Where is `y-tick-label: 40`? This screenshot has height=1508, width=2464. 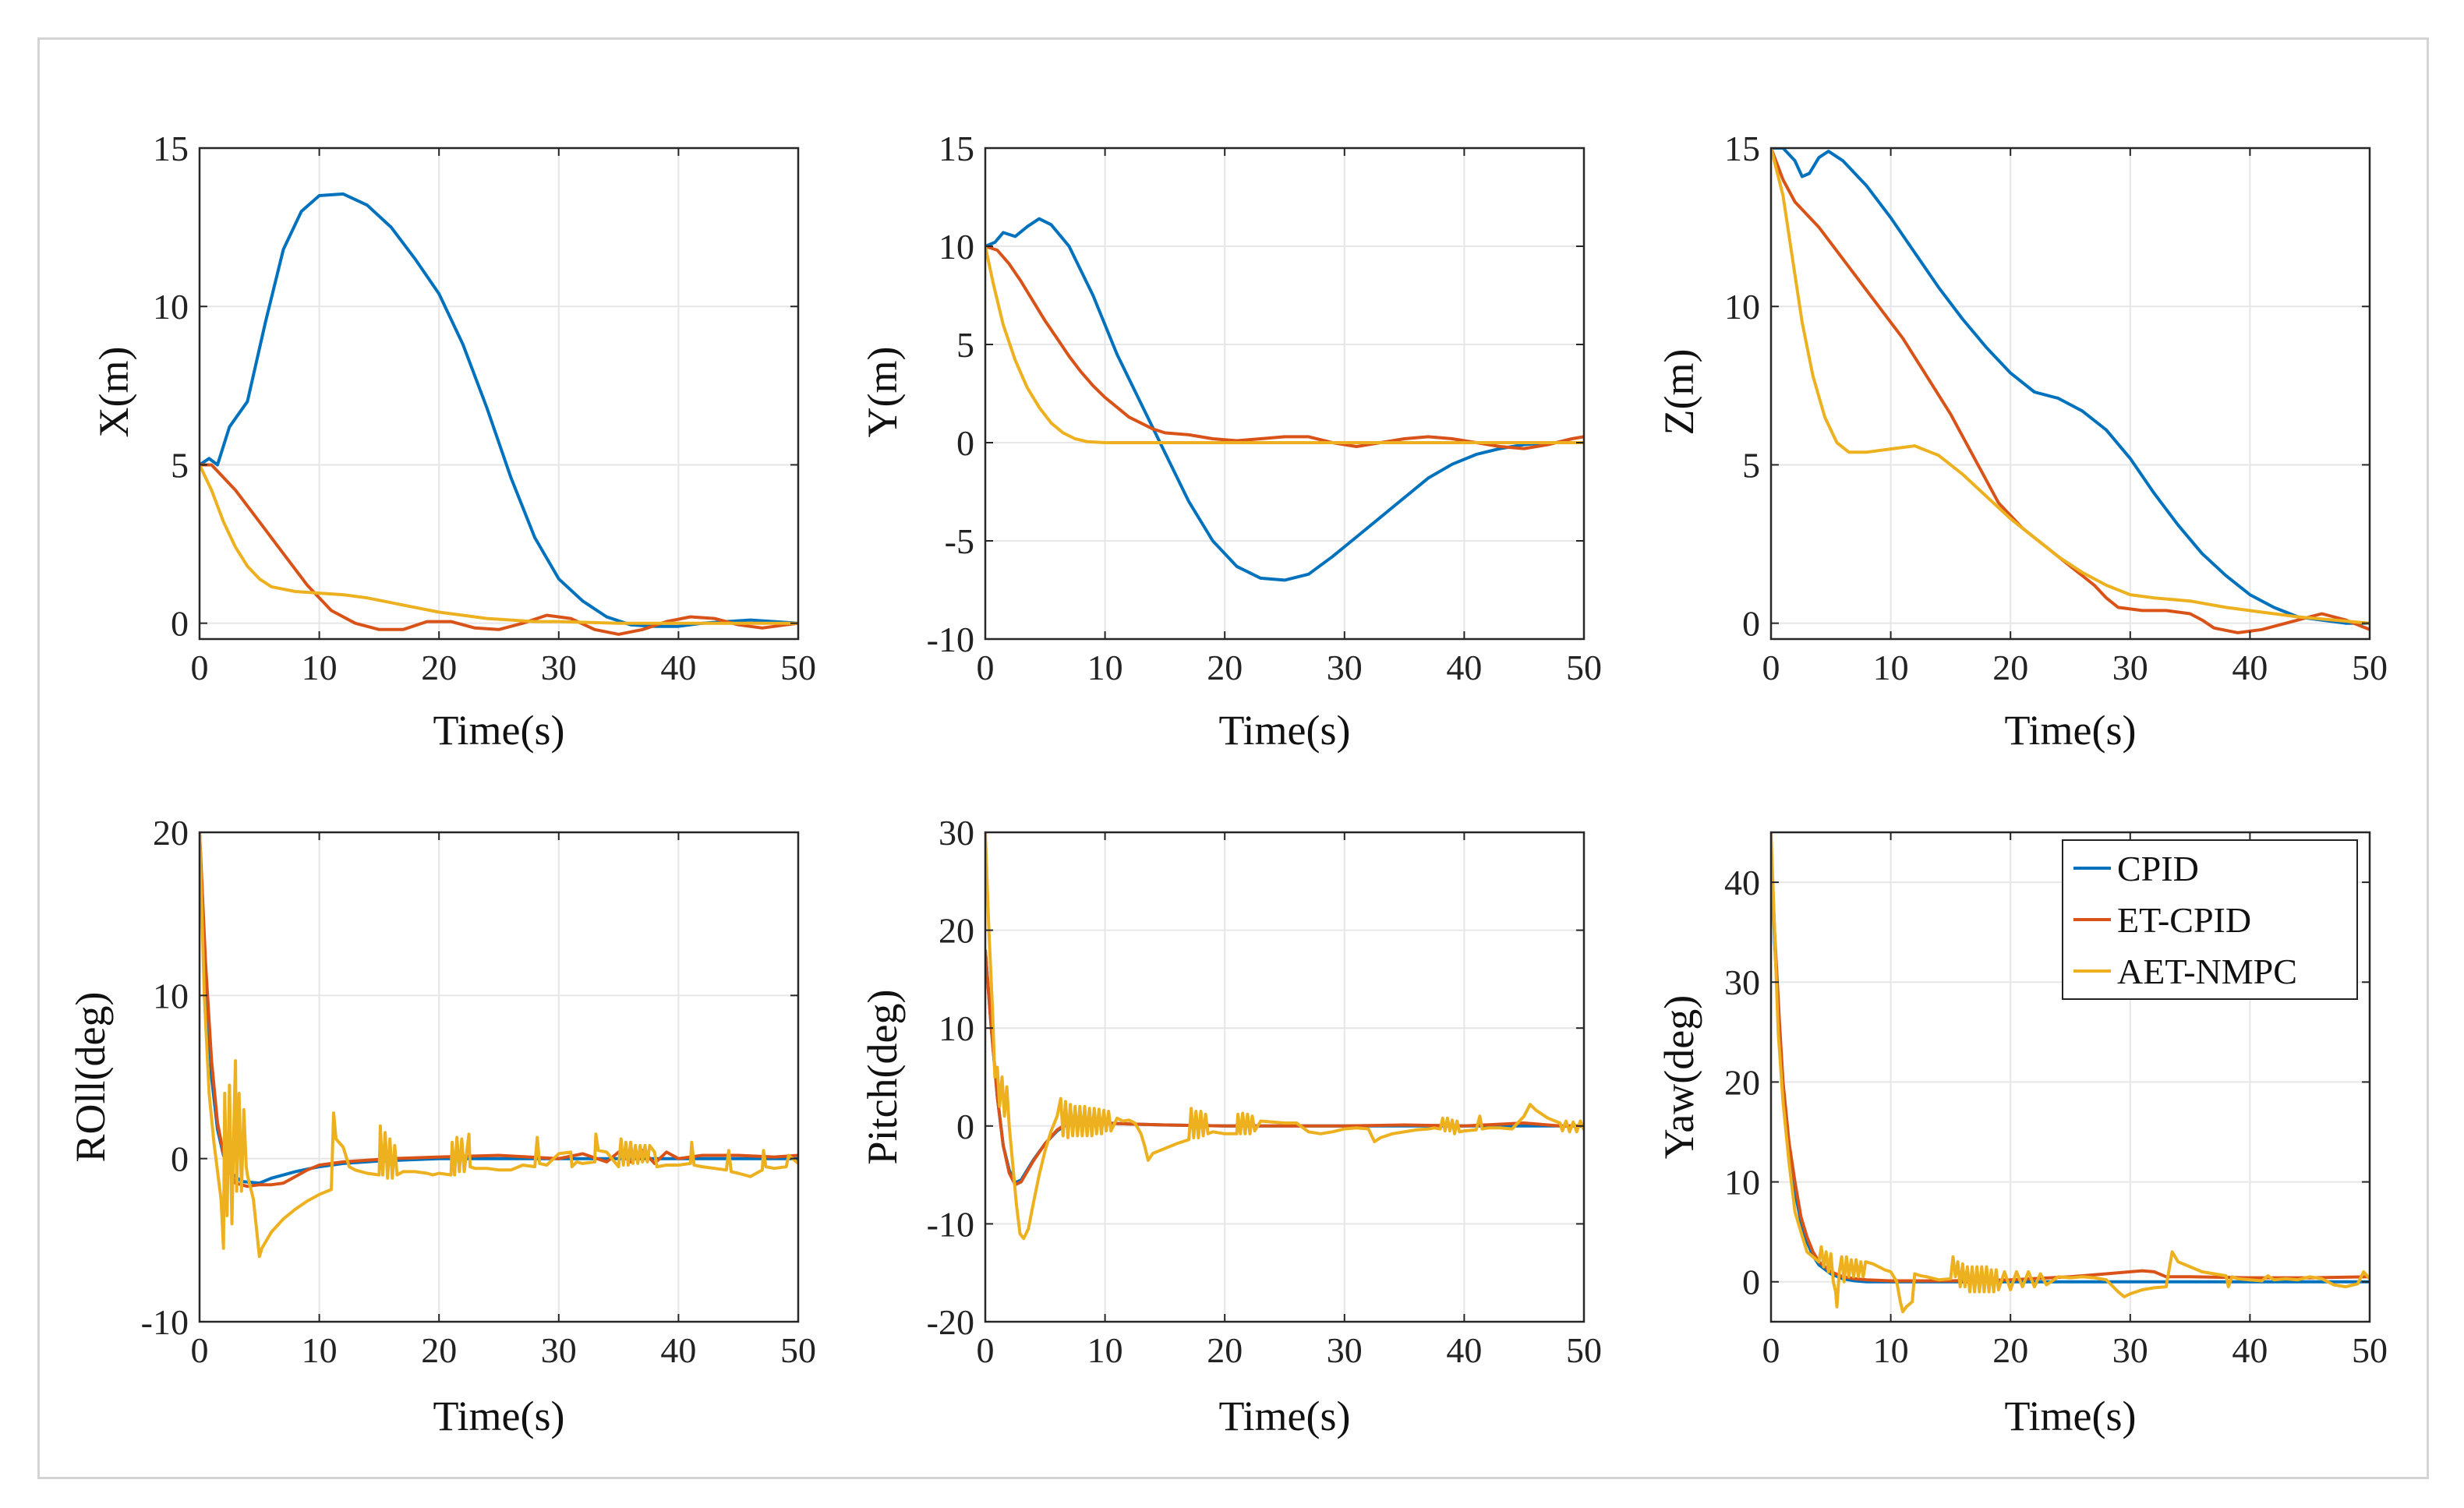 y-tick-label: 40 is located at coordinates (1742, 882).